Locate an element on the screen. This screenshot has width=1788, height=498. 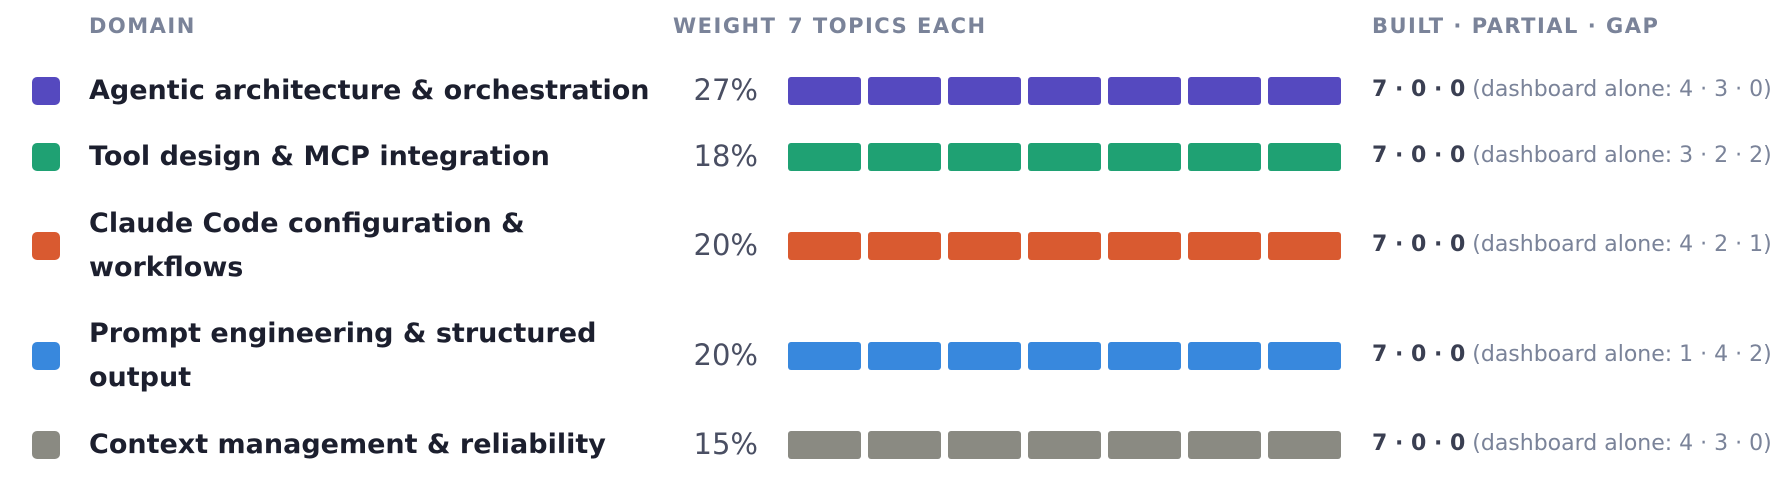
status: 7 · 0 · 0 (dashboard alone: 3 · 2 · 2) is located at coordinates (1572, 155).